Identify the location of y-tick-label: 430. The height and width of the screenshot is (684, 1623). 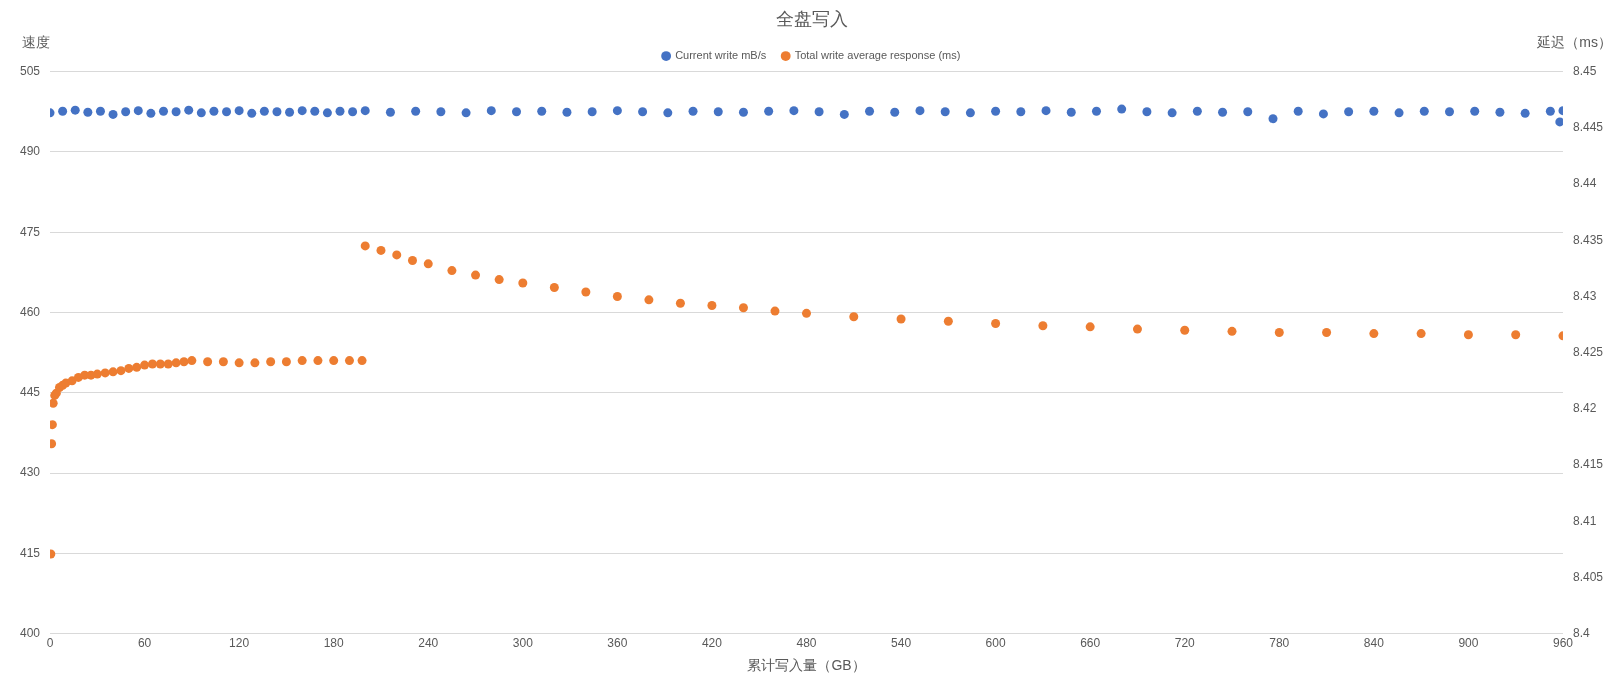
(30, 472).